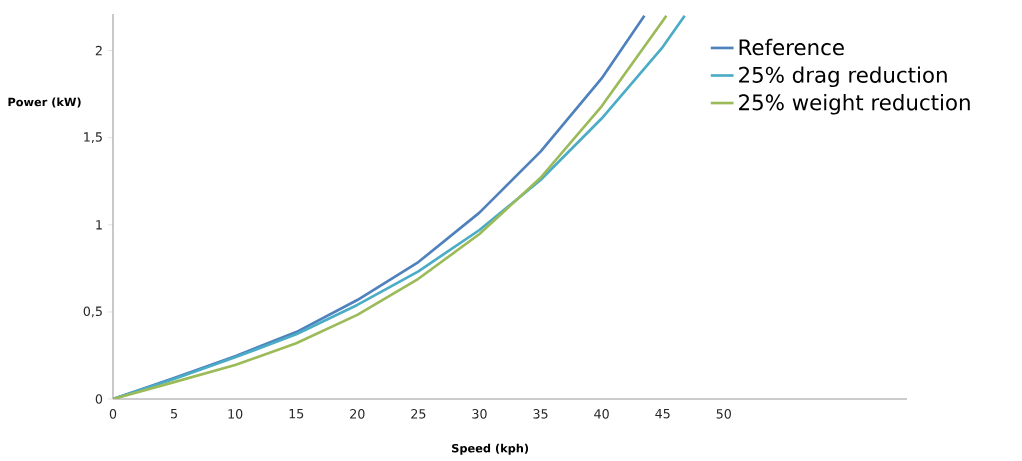  I want to click on x-axis-title: Speed (kph), so click(490, 449).